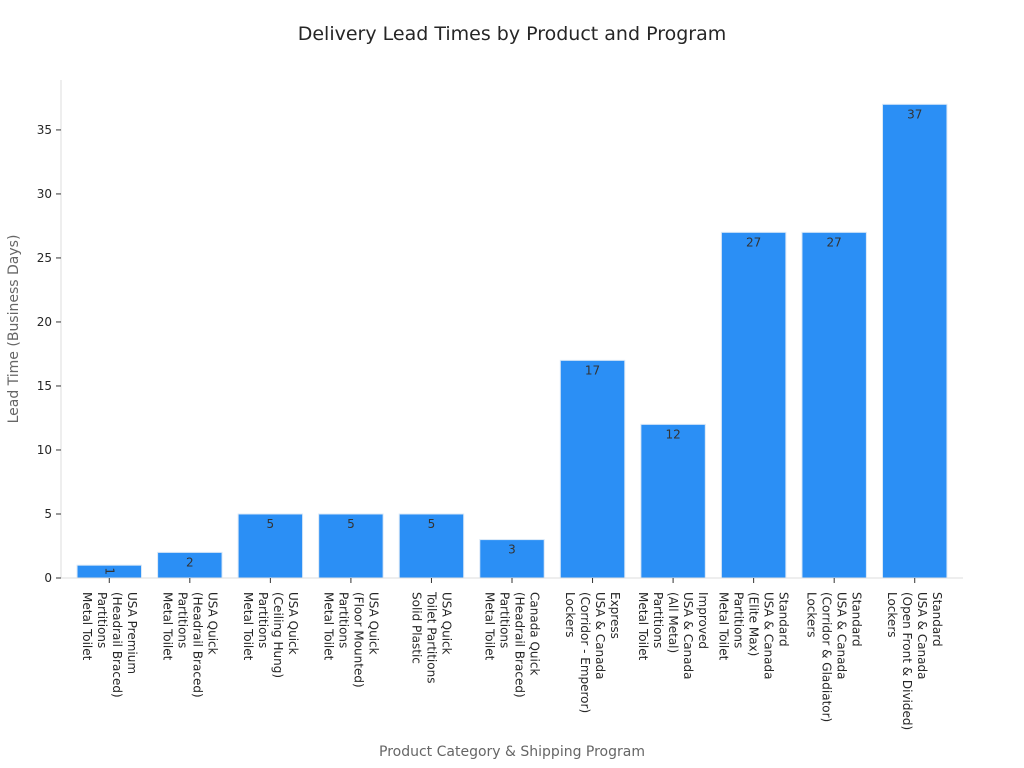 Image resolution: width=1024 pixels, height=768 pixels. Describe the element at coordinates (49, 332) in the screenshot. I see `y-axis: 0 5 10 15 20 25 30 35` at that location.